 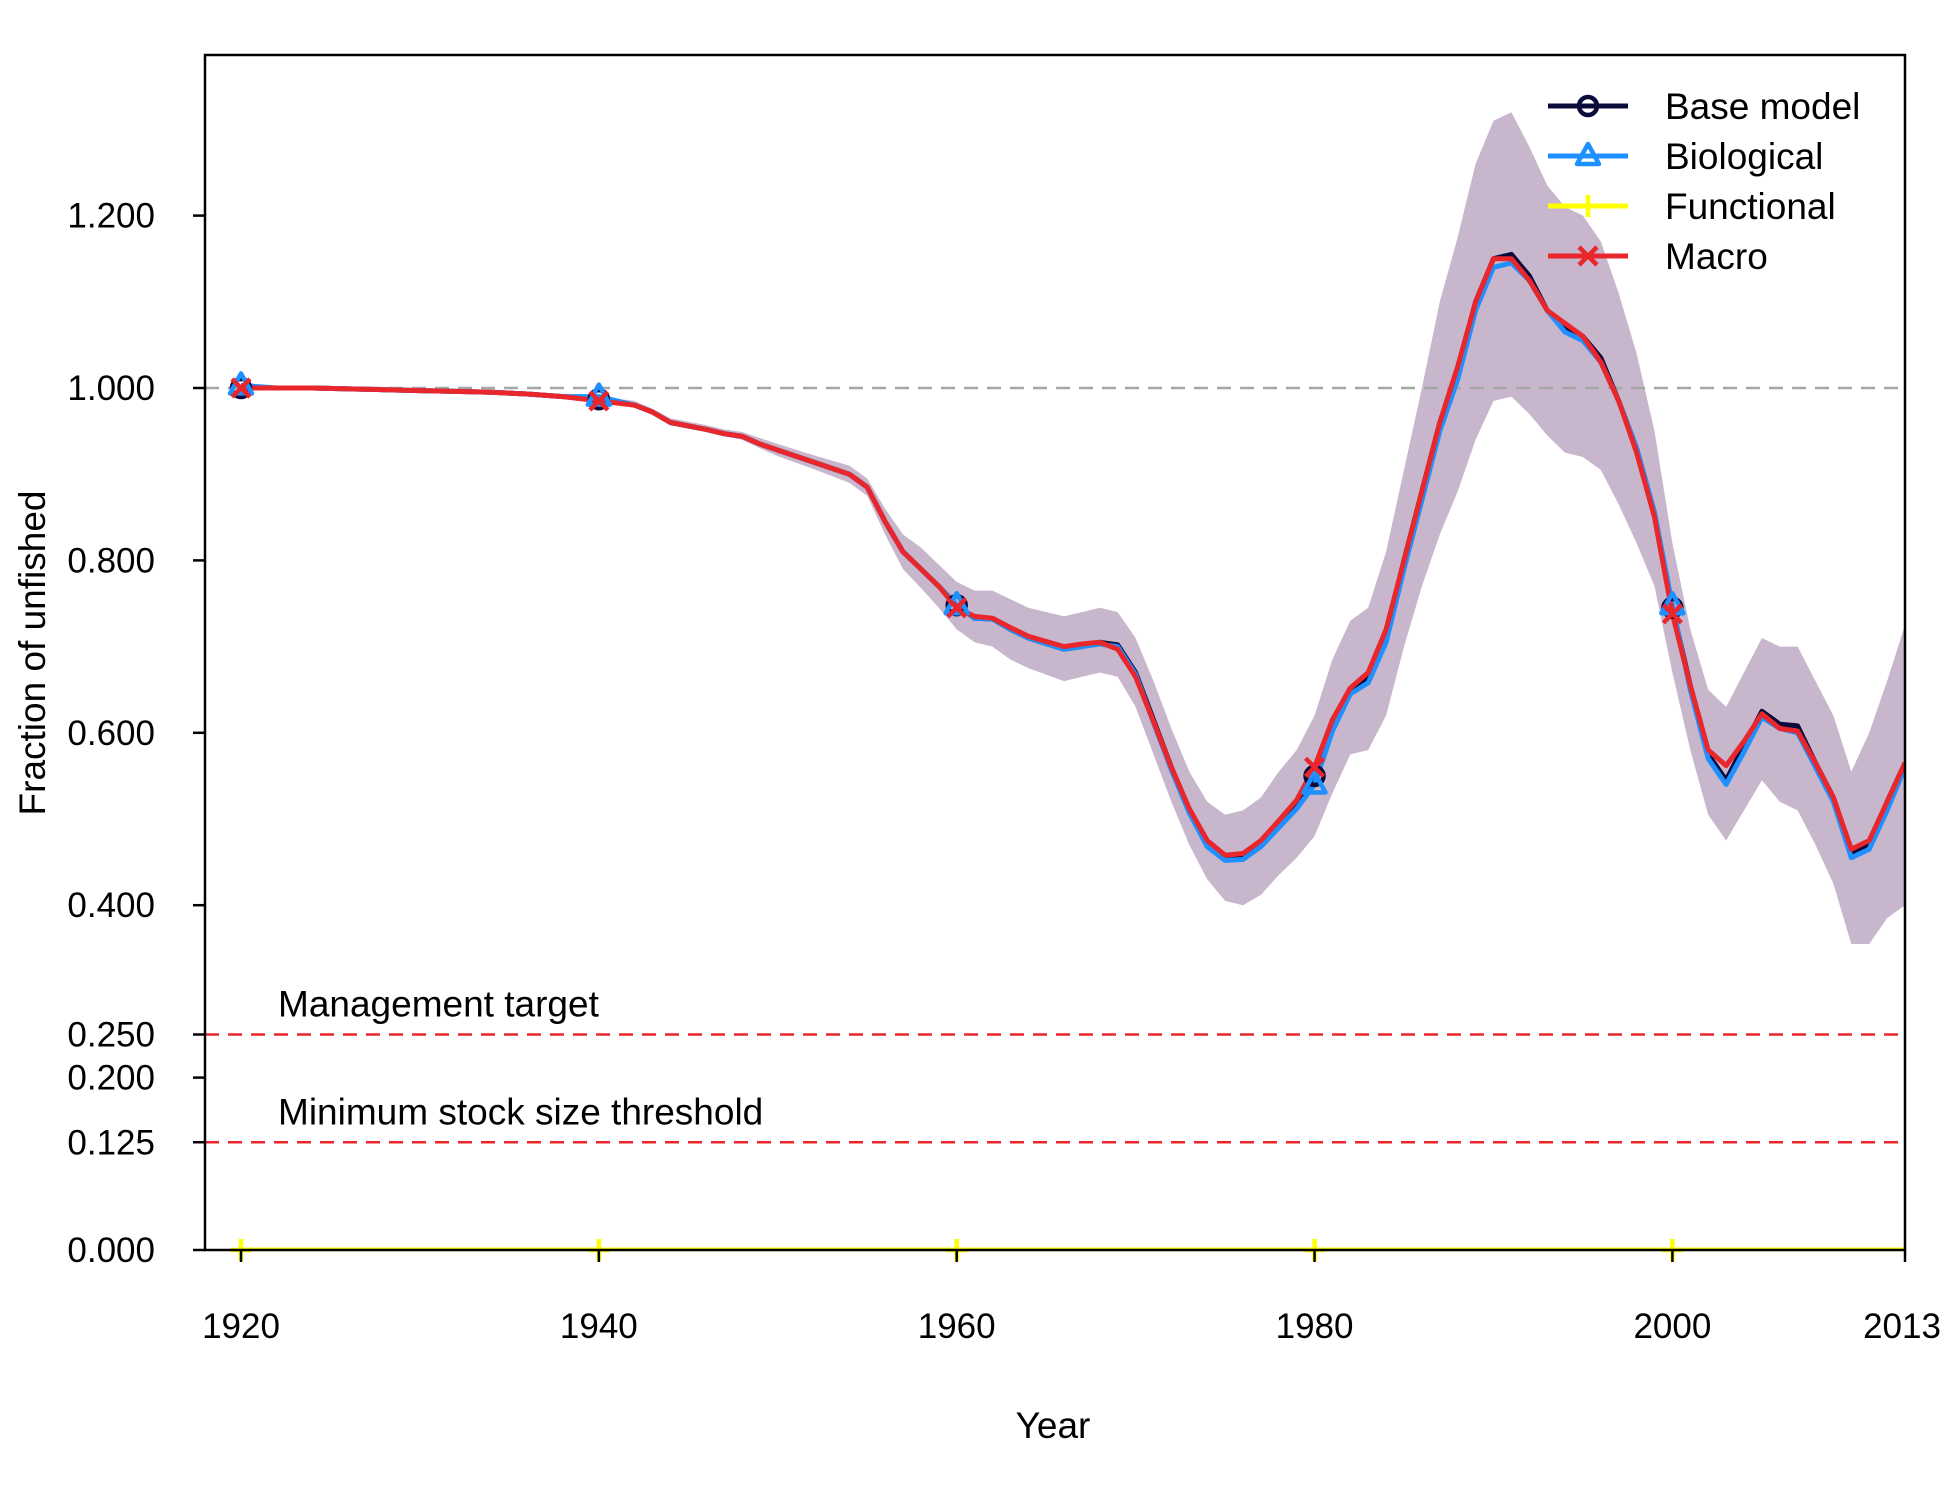 What do you see at coordinates (1672, 1326) in the screenshot?
I see `x-tick-label-2000: 2000` at bounding box center [1672, 1326].